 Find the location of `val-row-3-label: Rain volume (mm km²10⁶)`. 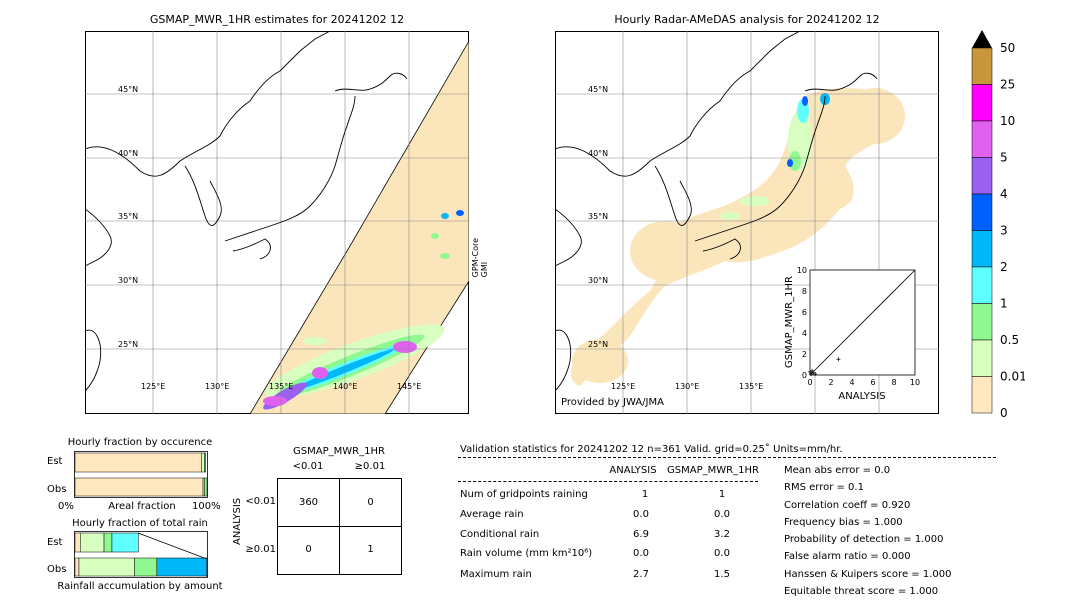

val-row-3-label: Rain volume (mm km²10⁶) is located at coordinates (526, 553).